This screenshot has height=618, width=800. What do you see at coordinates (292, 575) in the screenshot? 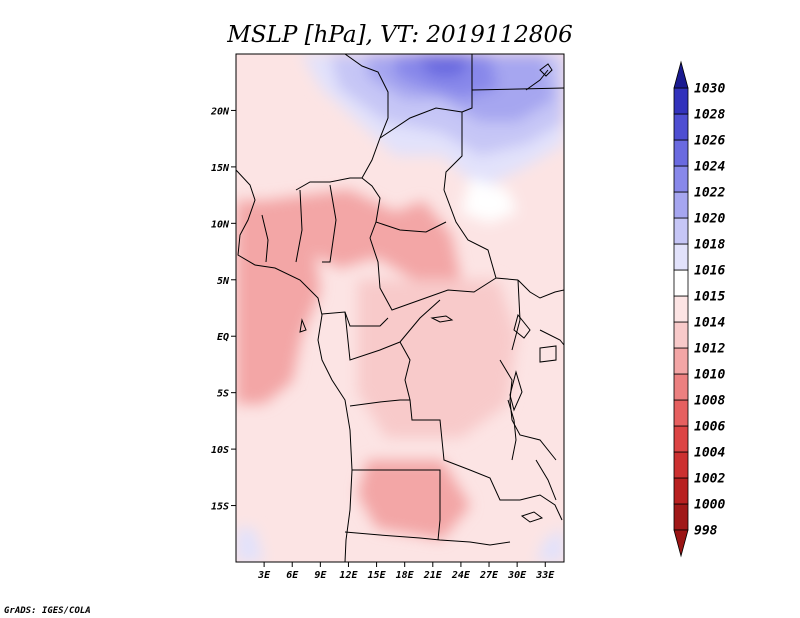
I see `x-tick-label: 6E` at bounding box center [292, 575].